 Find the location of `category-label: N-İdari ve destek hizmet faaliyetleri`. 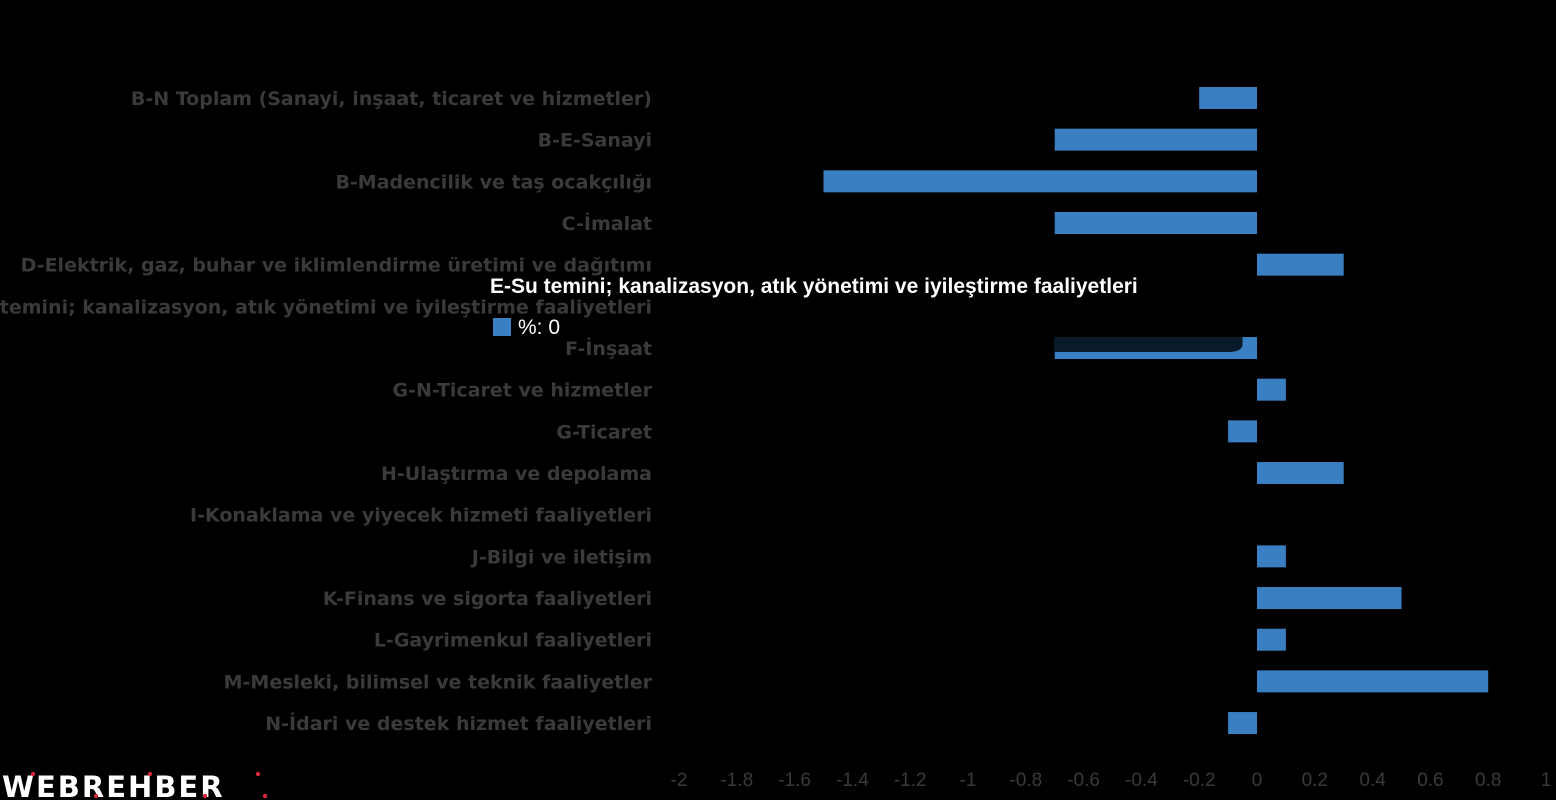

category-label: N-İdari ve destek hizmet faaliyetleri is located at coordinates (458, 723).